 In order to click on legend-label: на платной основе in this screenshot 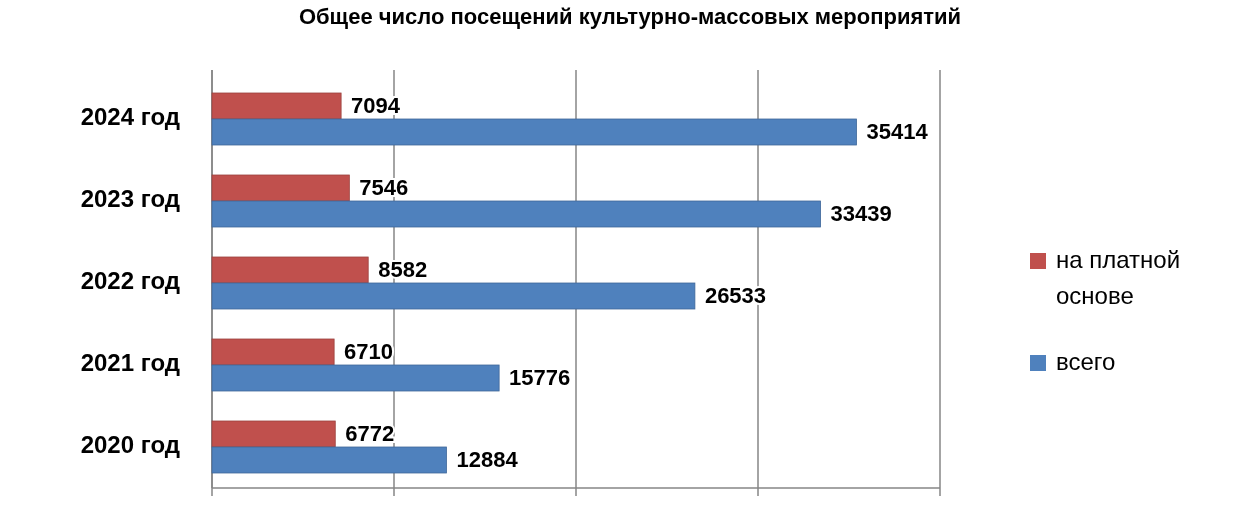, I will do `click(1118, 278)`.